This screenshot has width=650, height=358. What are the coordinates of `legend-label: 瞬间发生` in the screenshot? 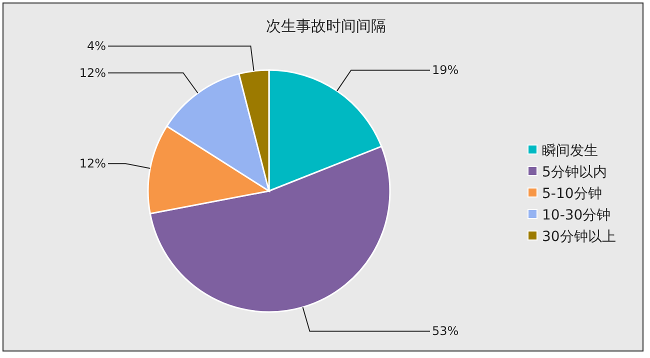 It's located at (570, 151).